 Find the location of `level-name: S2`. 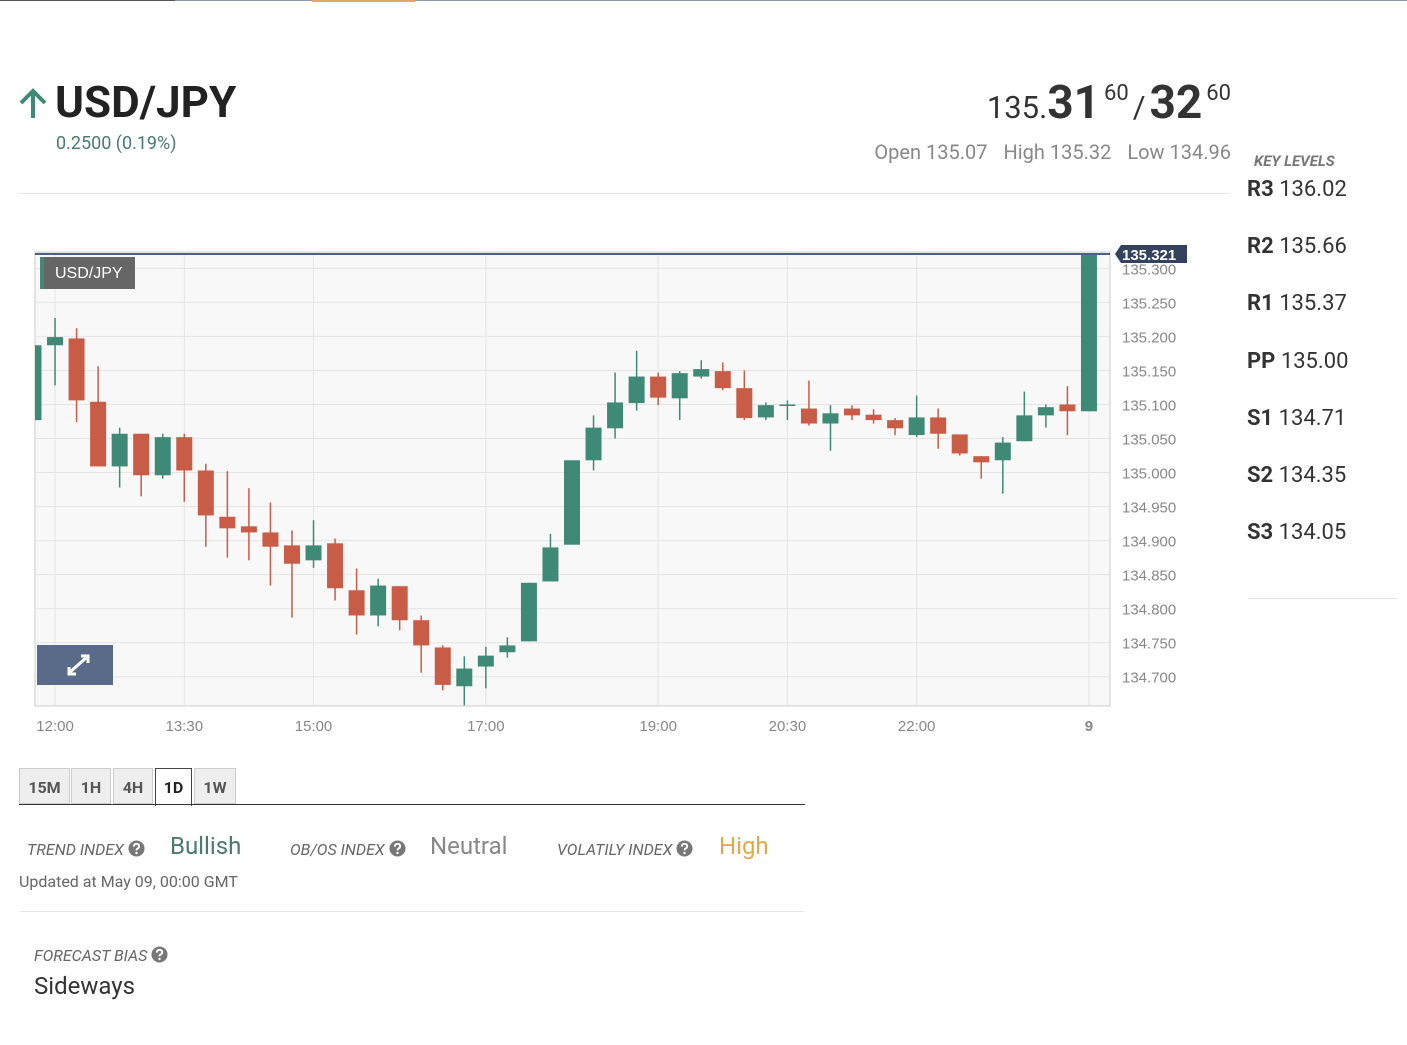

level-name: S2 is located at coordinates (1260, 475).